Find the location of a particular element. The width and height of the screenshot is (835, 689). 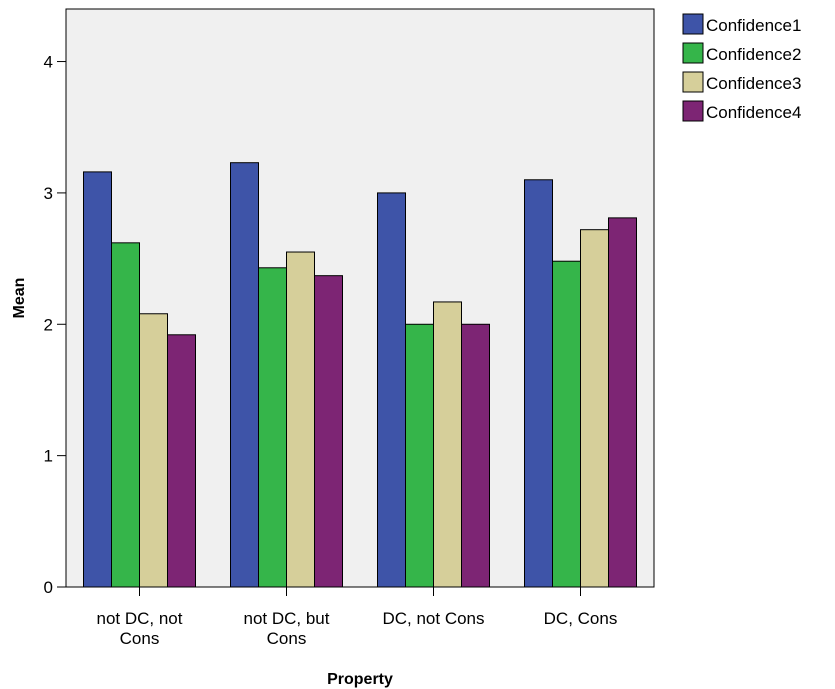

x-axis-title: Property is located at coordinates (360, 679).